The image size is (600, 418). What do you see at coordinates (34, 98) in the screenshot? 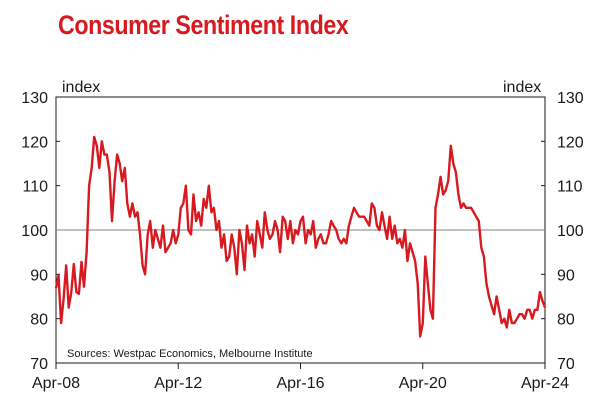
I see `y-tick-label-left: 130` at bounding box center [34, 98].